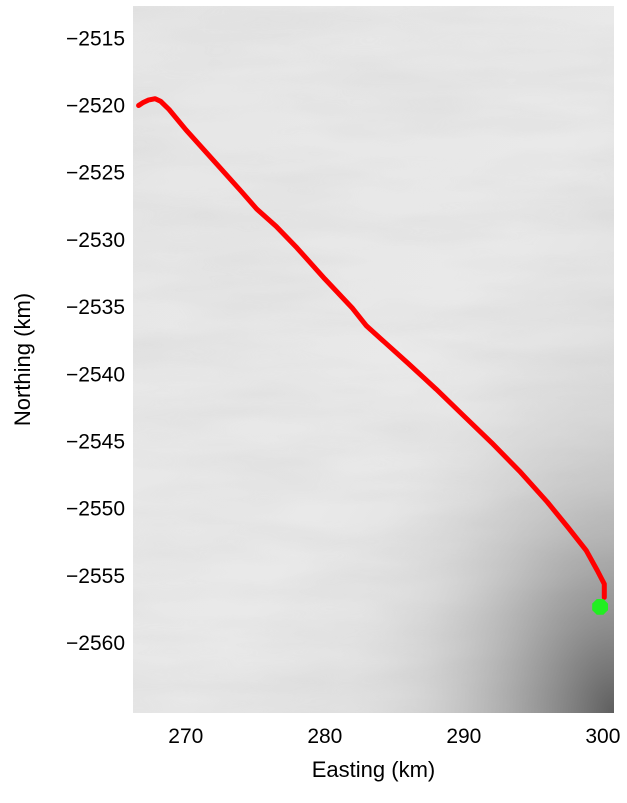 The width and height of the screenshot is (627, 803). Describe the element at coordinates (463, 736) in the screenshot. I see `x-tick-label: 290` at that location.